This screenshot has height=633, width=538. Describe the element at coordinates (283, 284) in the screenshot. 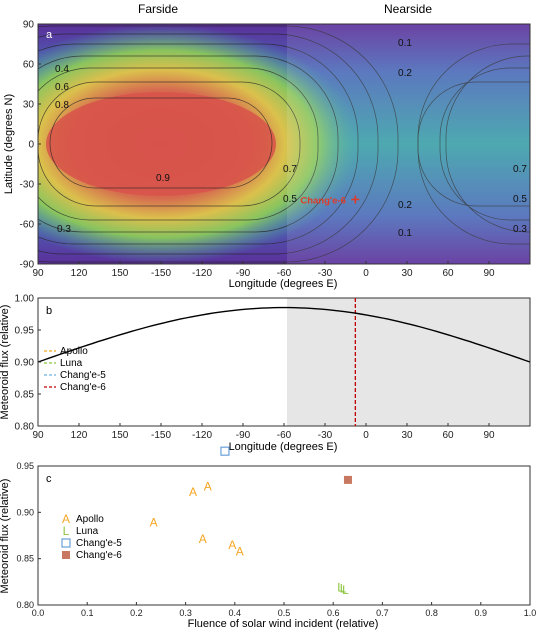

I see `panel-a-xlabel: Longitude (degrees E)` at that location.